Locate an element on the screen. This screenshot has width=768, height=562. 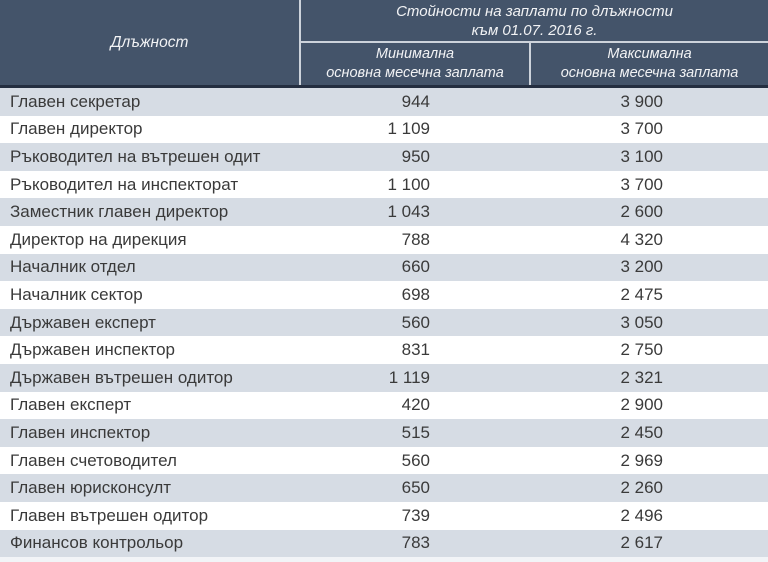
table-row: Директор на дирекция 788 4 320 is located at coordinates (384, 239).